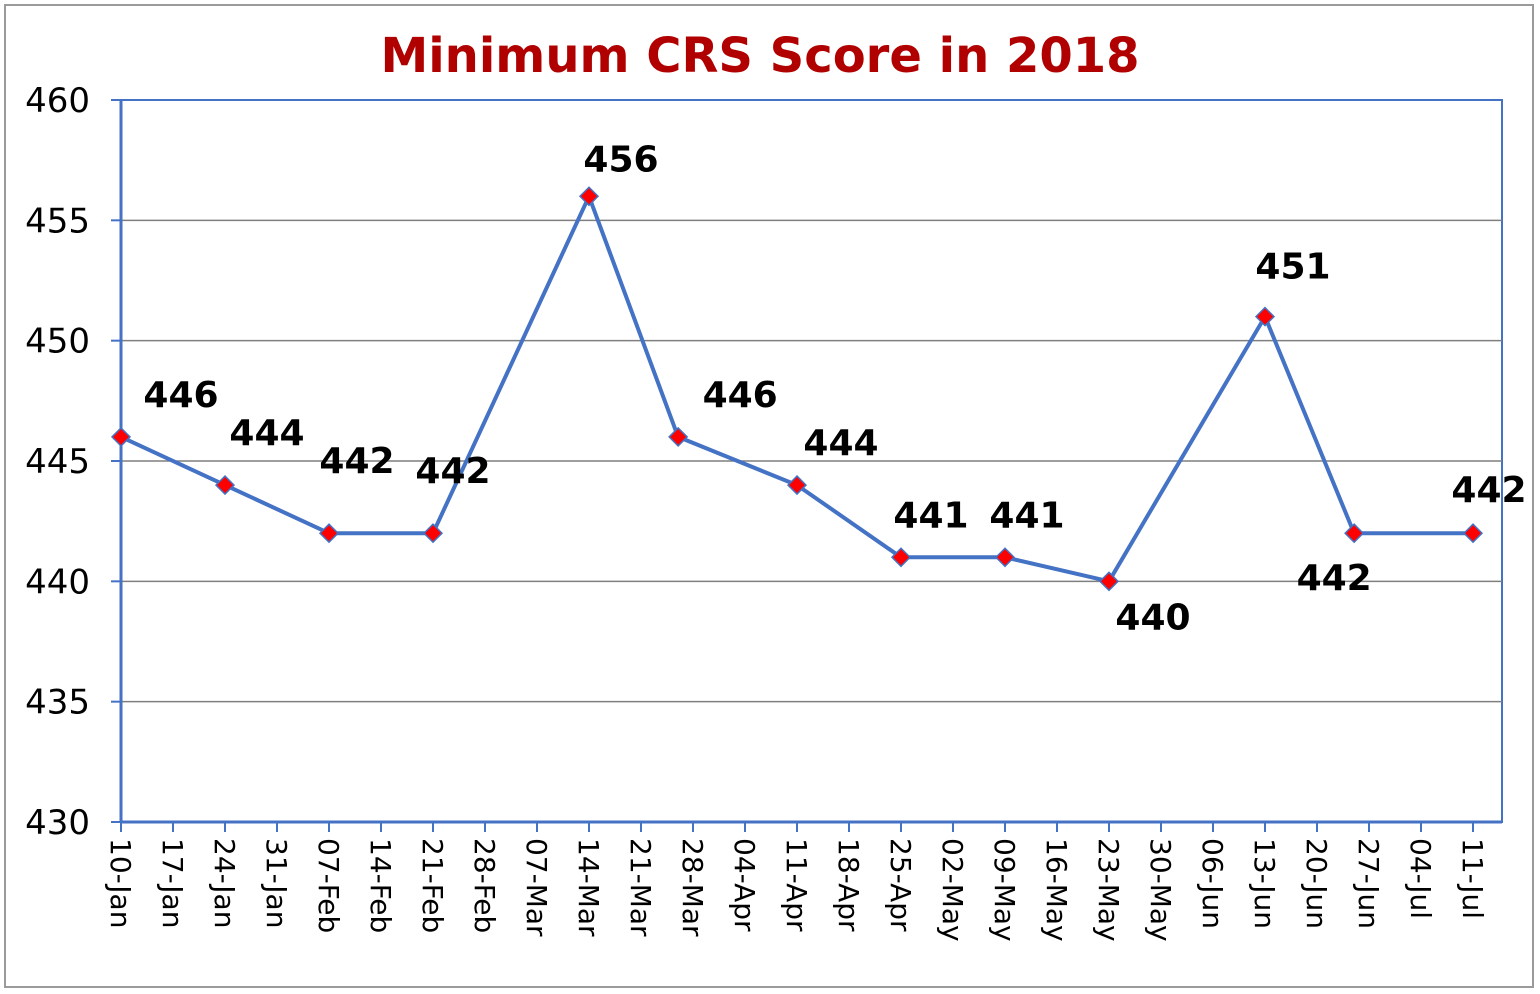 The width and height of the screenshot is (1540, 994). Describe the element at coordinates (759, 56) in the screenshot. I see `chart-title: Minimum CRS Score in 2018` at that location.